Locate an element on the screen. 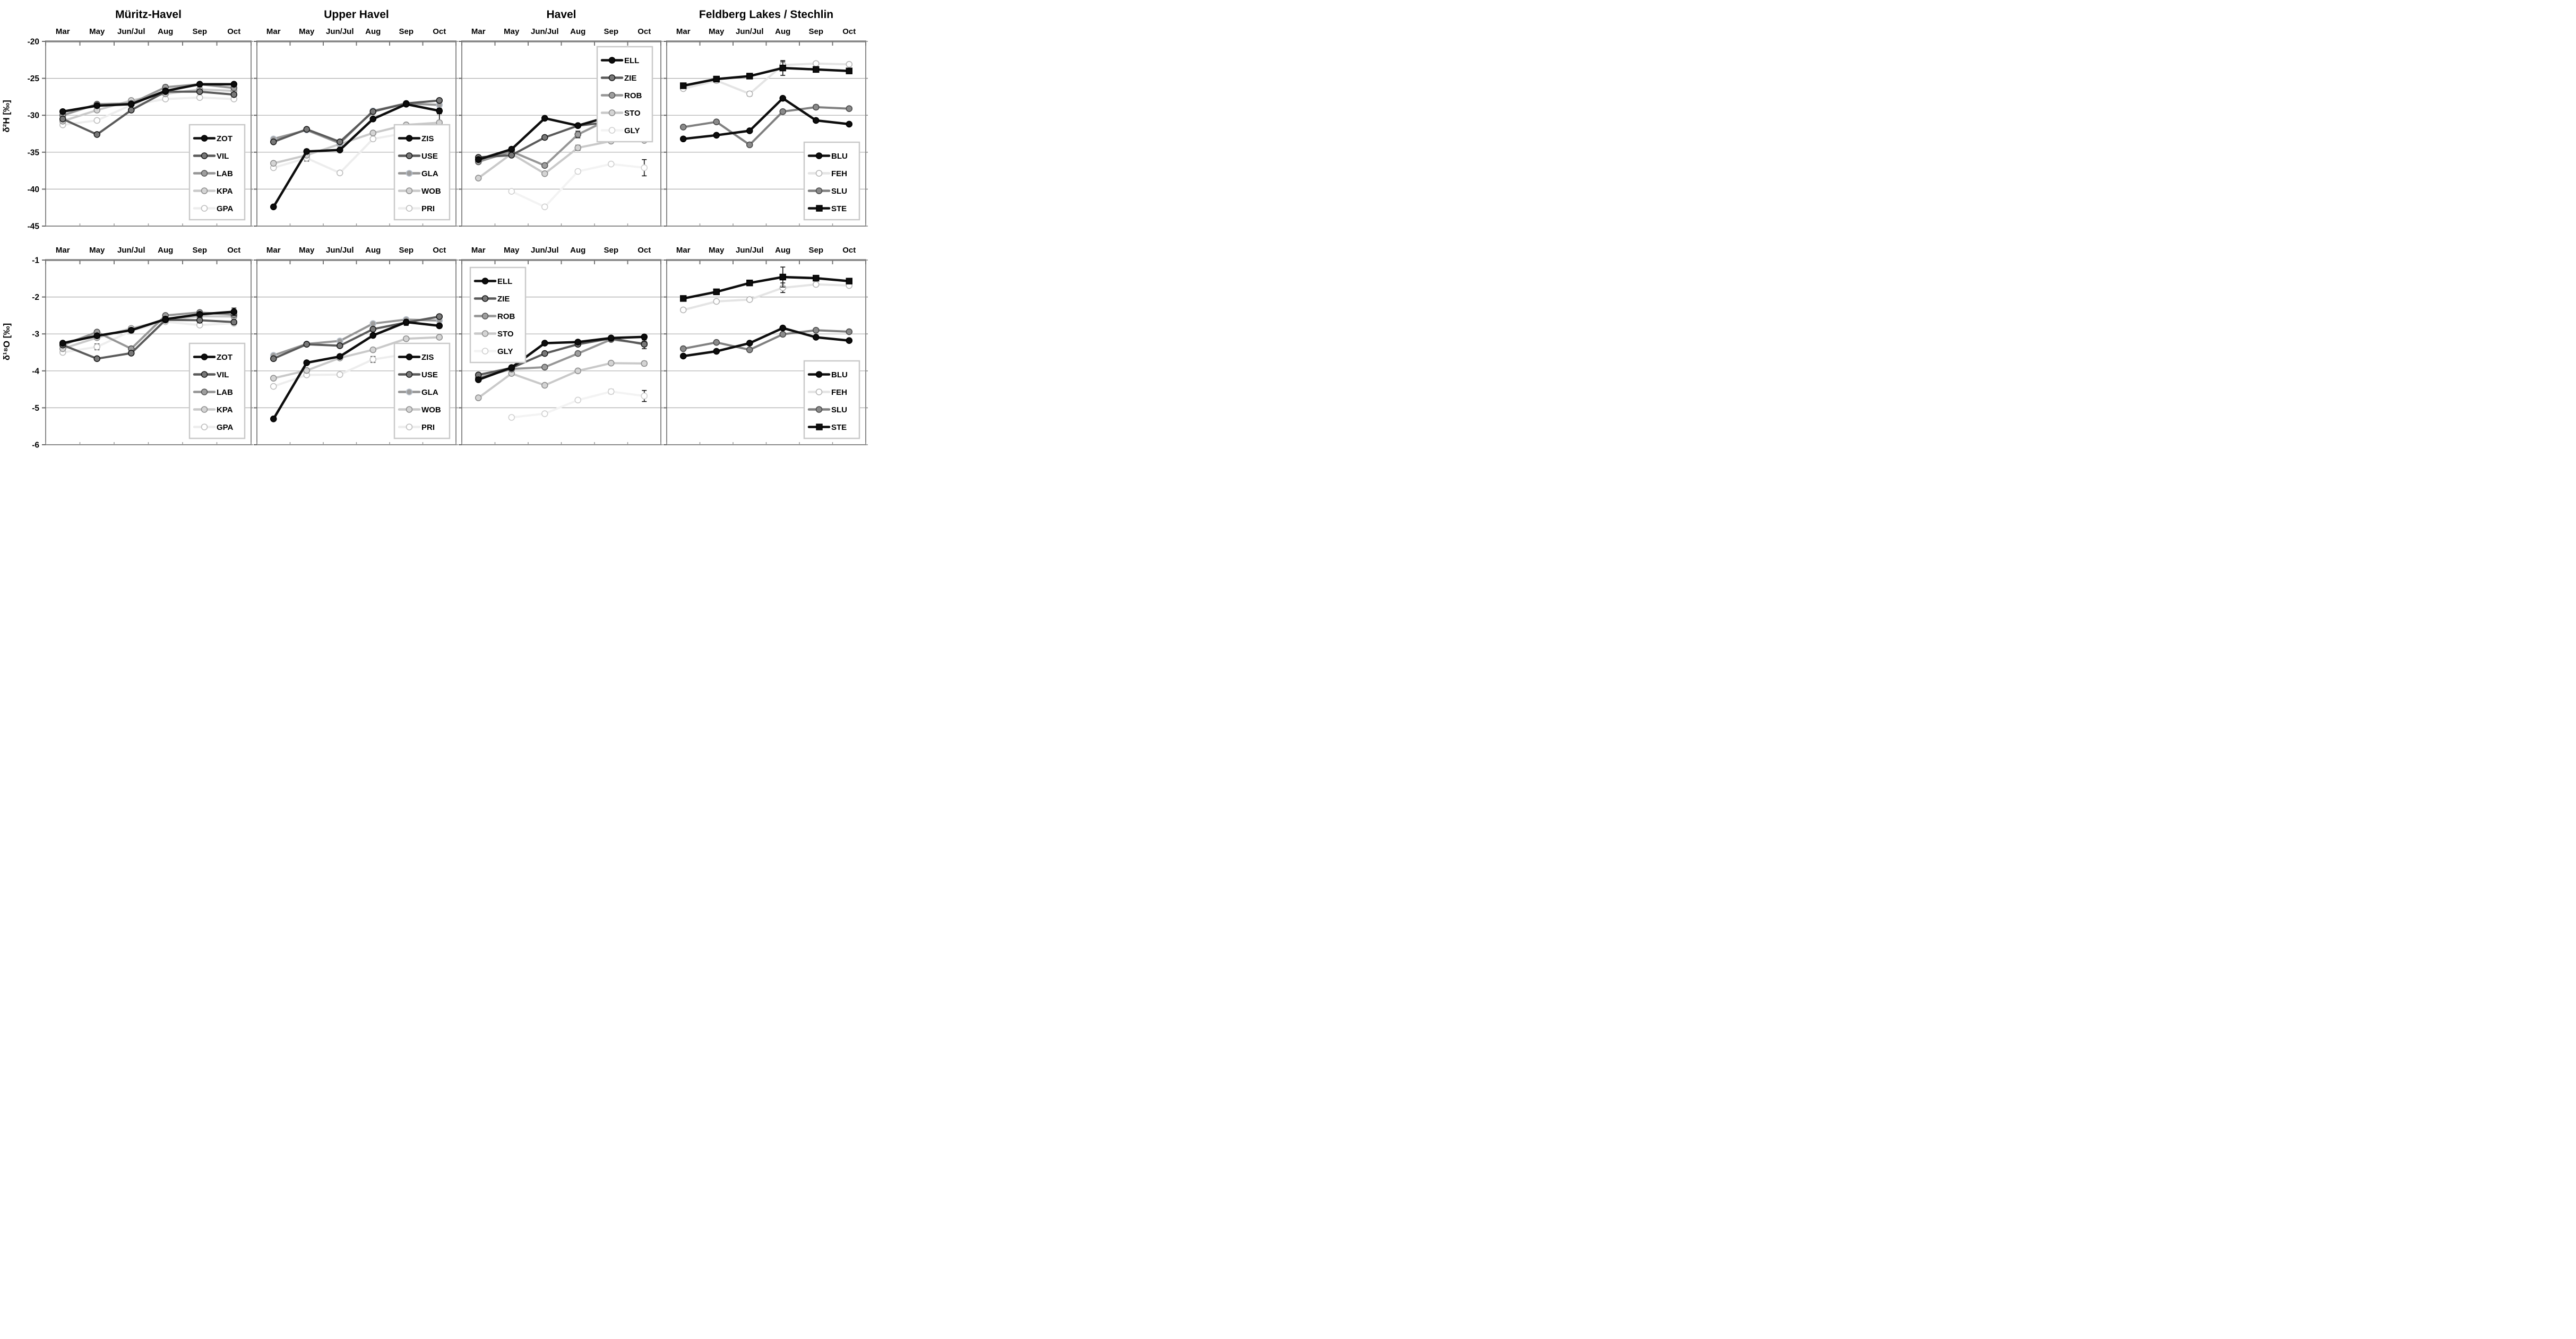 The height and width of the screenshot is (1339, 2576). y-axis-ticks is located at coordinates (766, 134).